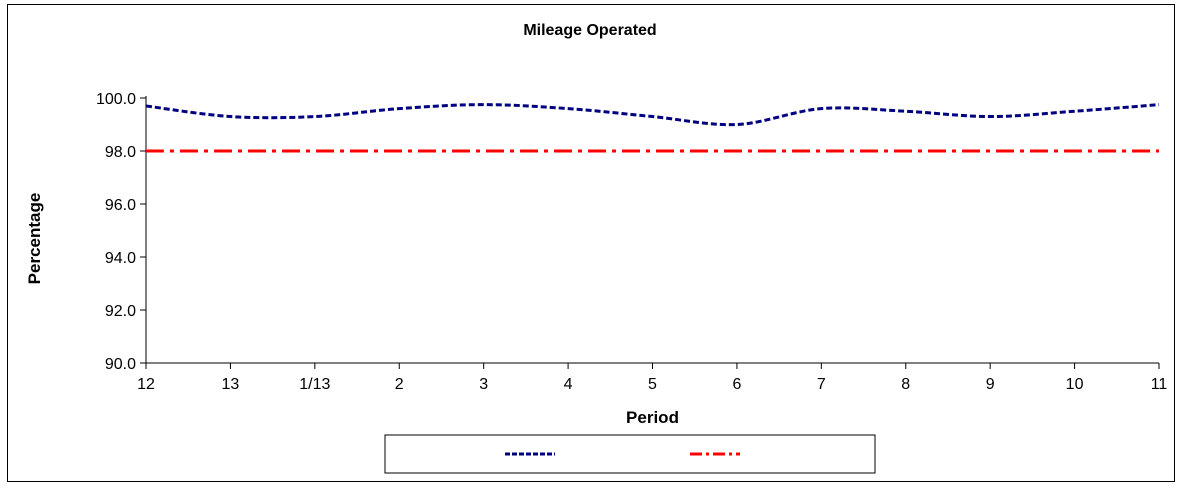  What do you see at coordinates (121, 232) in the screenshot?
I see `y-axis-ticks: 90.0 92.0 94.0 96.0 98.0 100.0` at bounding box center [121, 232].